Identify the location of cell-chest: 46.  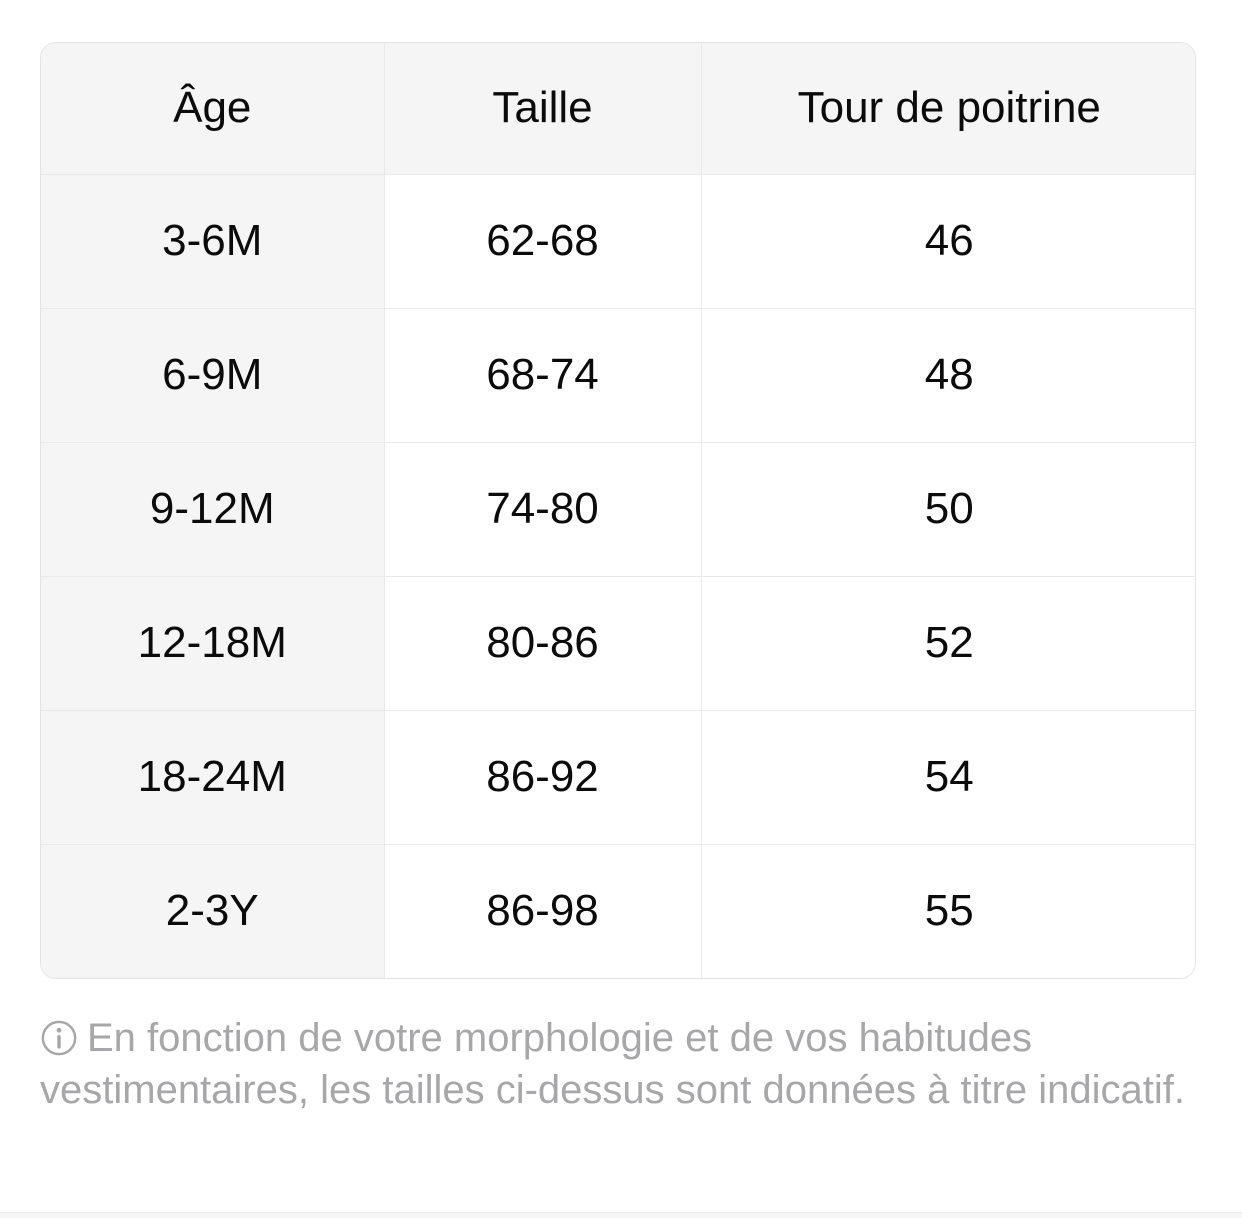
(948, 241).